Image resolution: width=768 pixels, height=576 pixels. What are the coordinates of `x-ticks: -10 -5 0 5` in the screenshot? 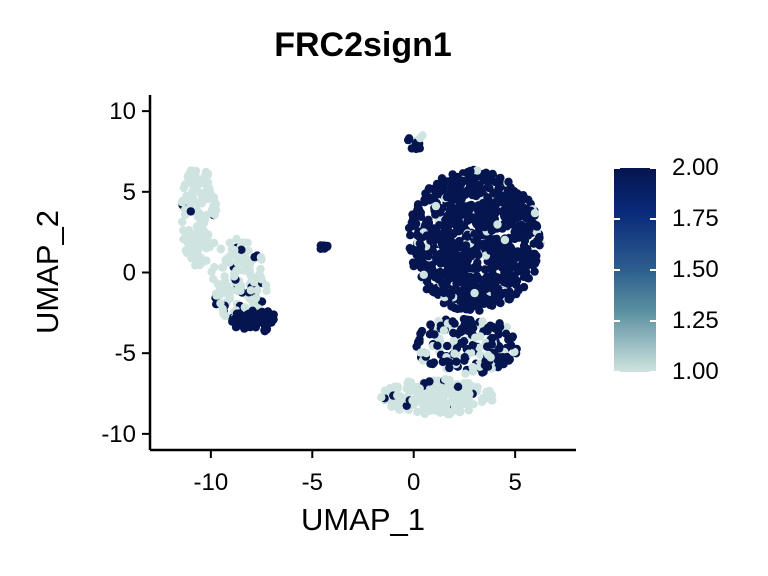 It's located at (358, 473).